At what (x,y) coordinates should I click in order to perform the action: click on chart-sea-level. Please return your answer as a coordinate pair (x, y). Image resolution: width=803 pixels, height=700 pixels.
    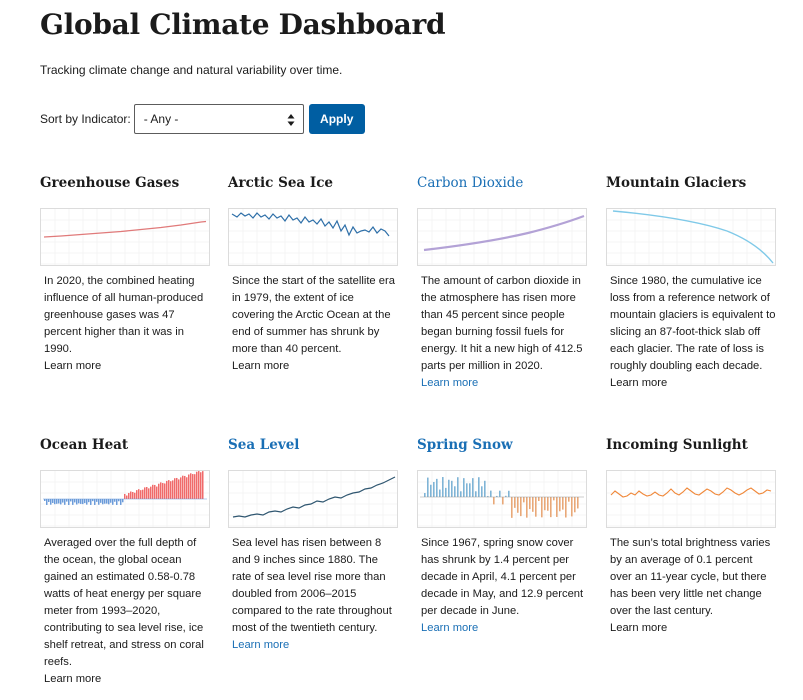
    Looking at the image, I should click on (313, 499).